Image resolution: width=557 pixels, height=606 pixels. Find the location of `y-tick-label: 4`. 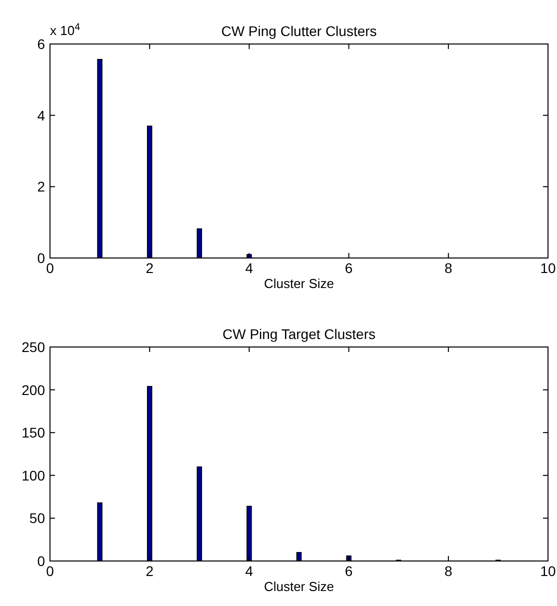

y-tick-label: 4 is located at coordinates (41, 115).